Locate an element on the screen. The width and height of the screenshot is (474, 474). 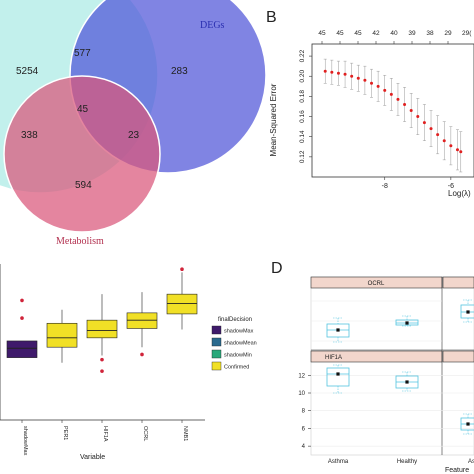
boruta-legend-label: shadowMin is located at coordinates (238, 356).